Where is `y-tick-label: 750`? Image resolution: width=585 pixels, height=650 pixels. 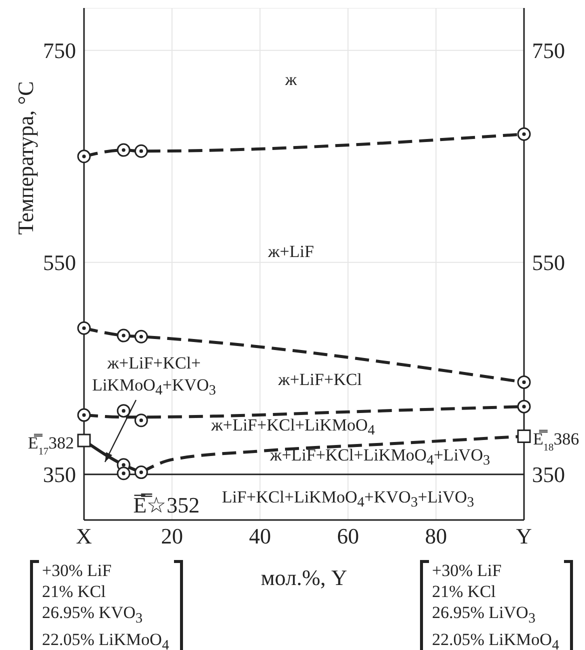
y-tick-label: 750 is located at coordinates (59, 51).